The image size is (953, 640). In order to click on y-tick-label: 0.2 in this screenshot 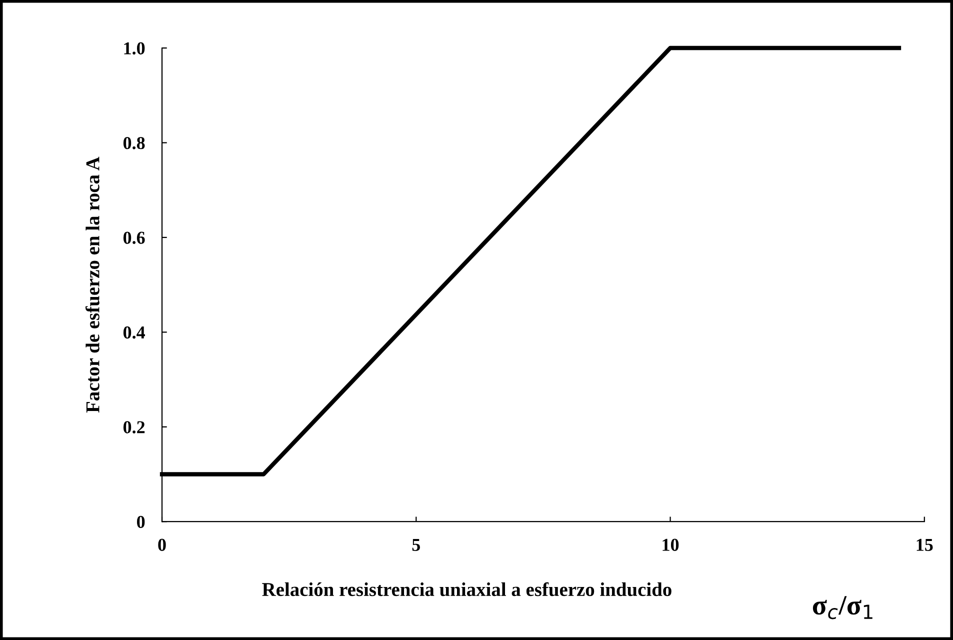, I will do `click(134, 427)`.